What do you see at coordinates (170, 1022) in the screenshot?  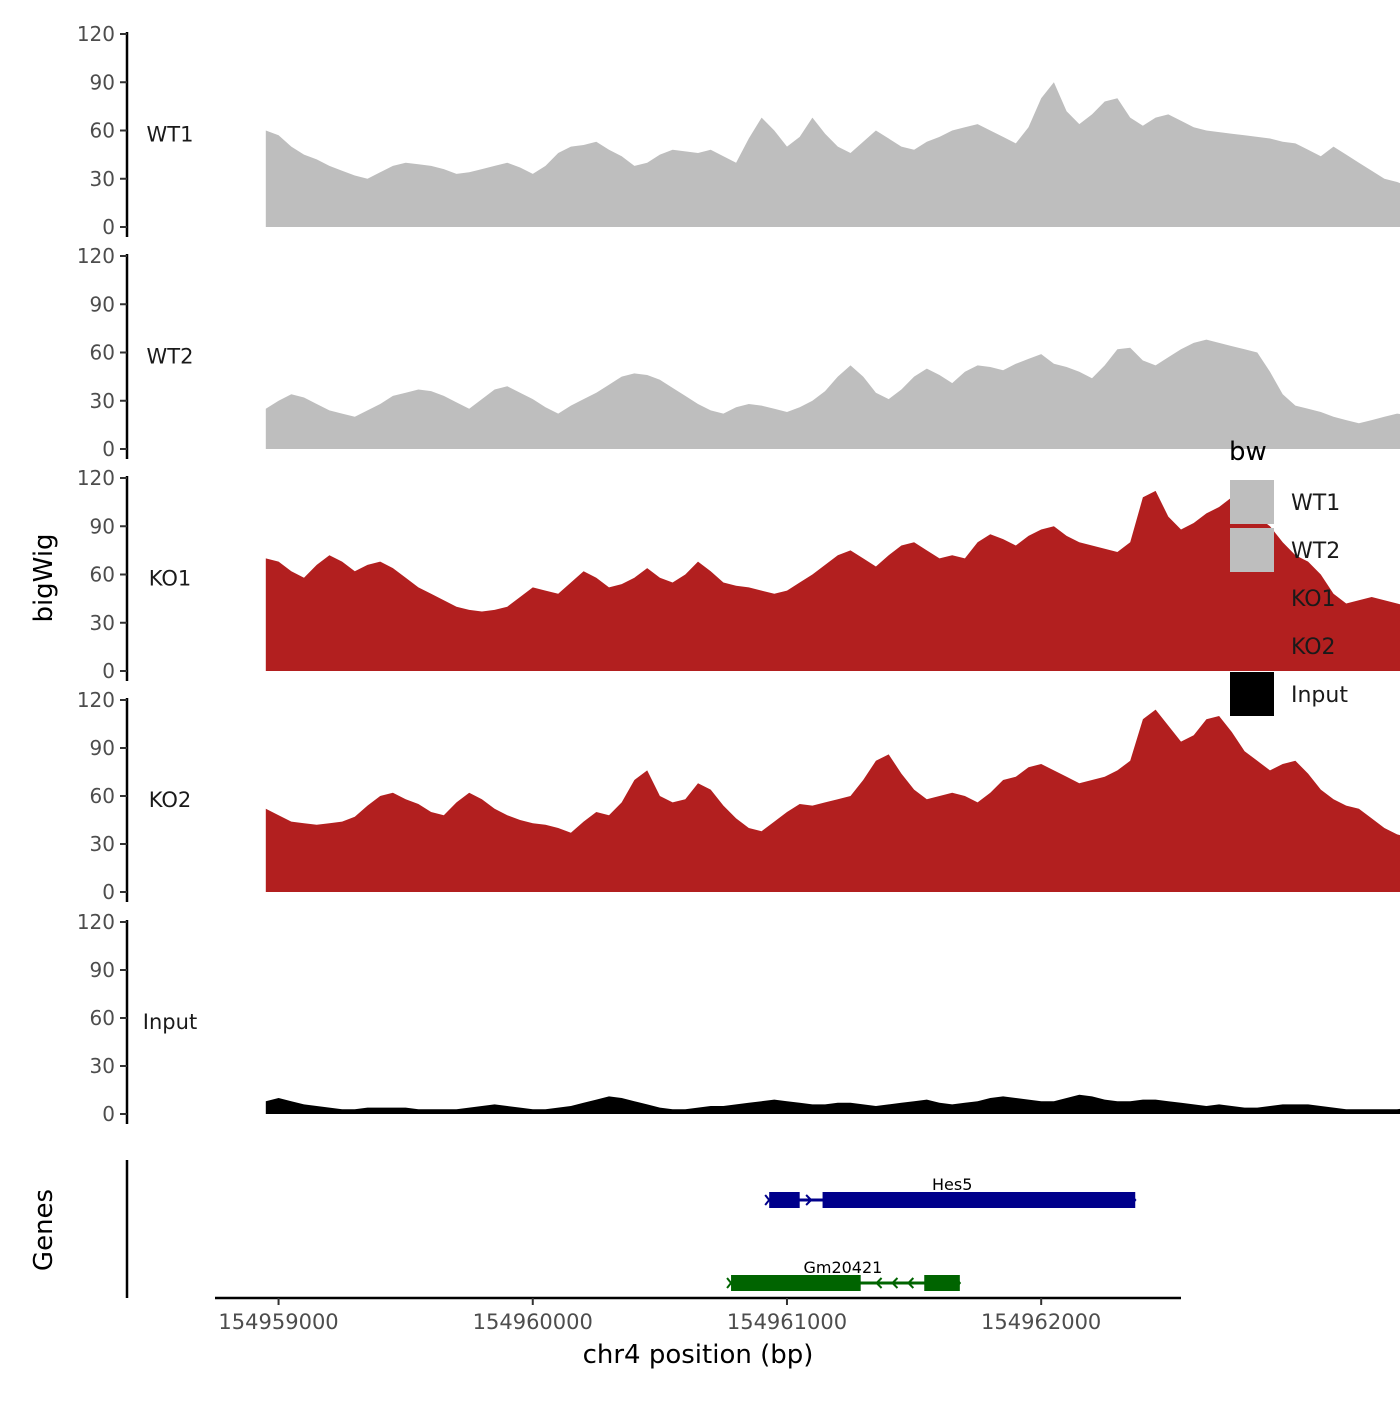 I see `track-label-input: Input` at bounding box center [170, 1022].